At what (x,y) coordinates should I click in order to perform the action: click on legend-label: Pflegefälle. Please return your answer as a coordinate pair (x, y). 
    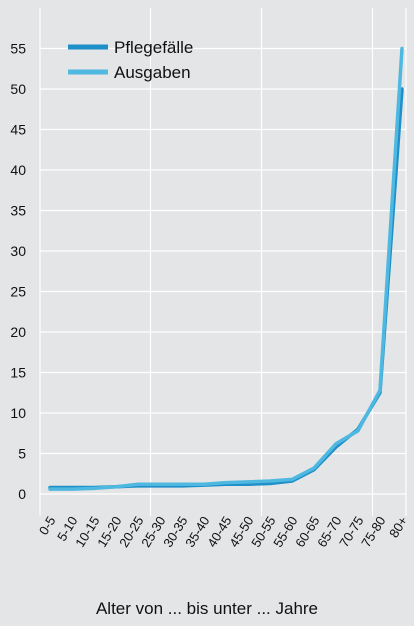
    Looking at the image, I should click on (153, 47).